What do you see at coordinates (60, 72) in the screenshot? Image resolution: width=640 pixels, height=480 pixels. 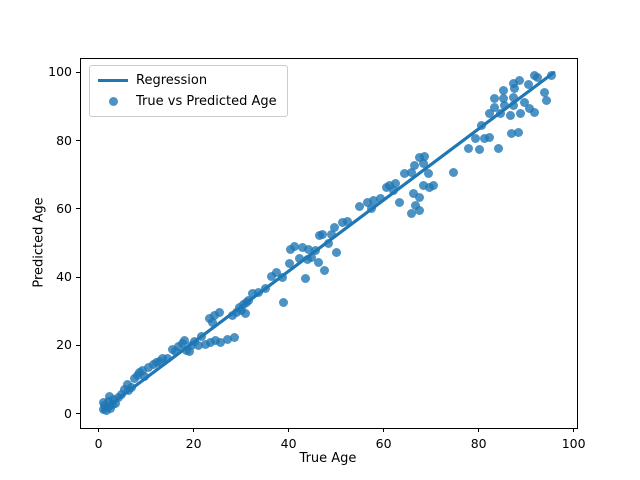 I see `y-tick-label: 100` at bounding box center [60, 72].